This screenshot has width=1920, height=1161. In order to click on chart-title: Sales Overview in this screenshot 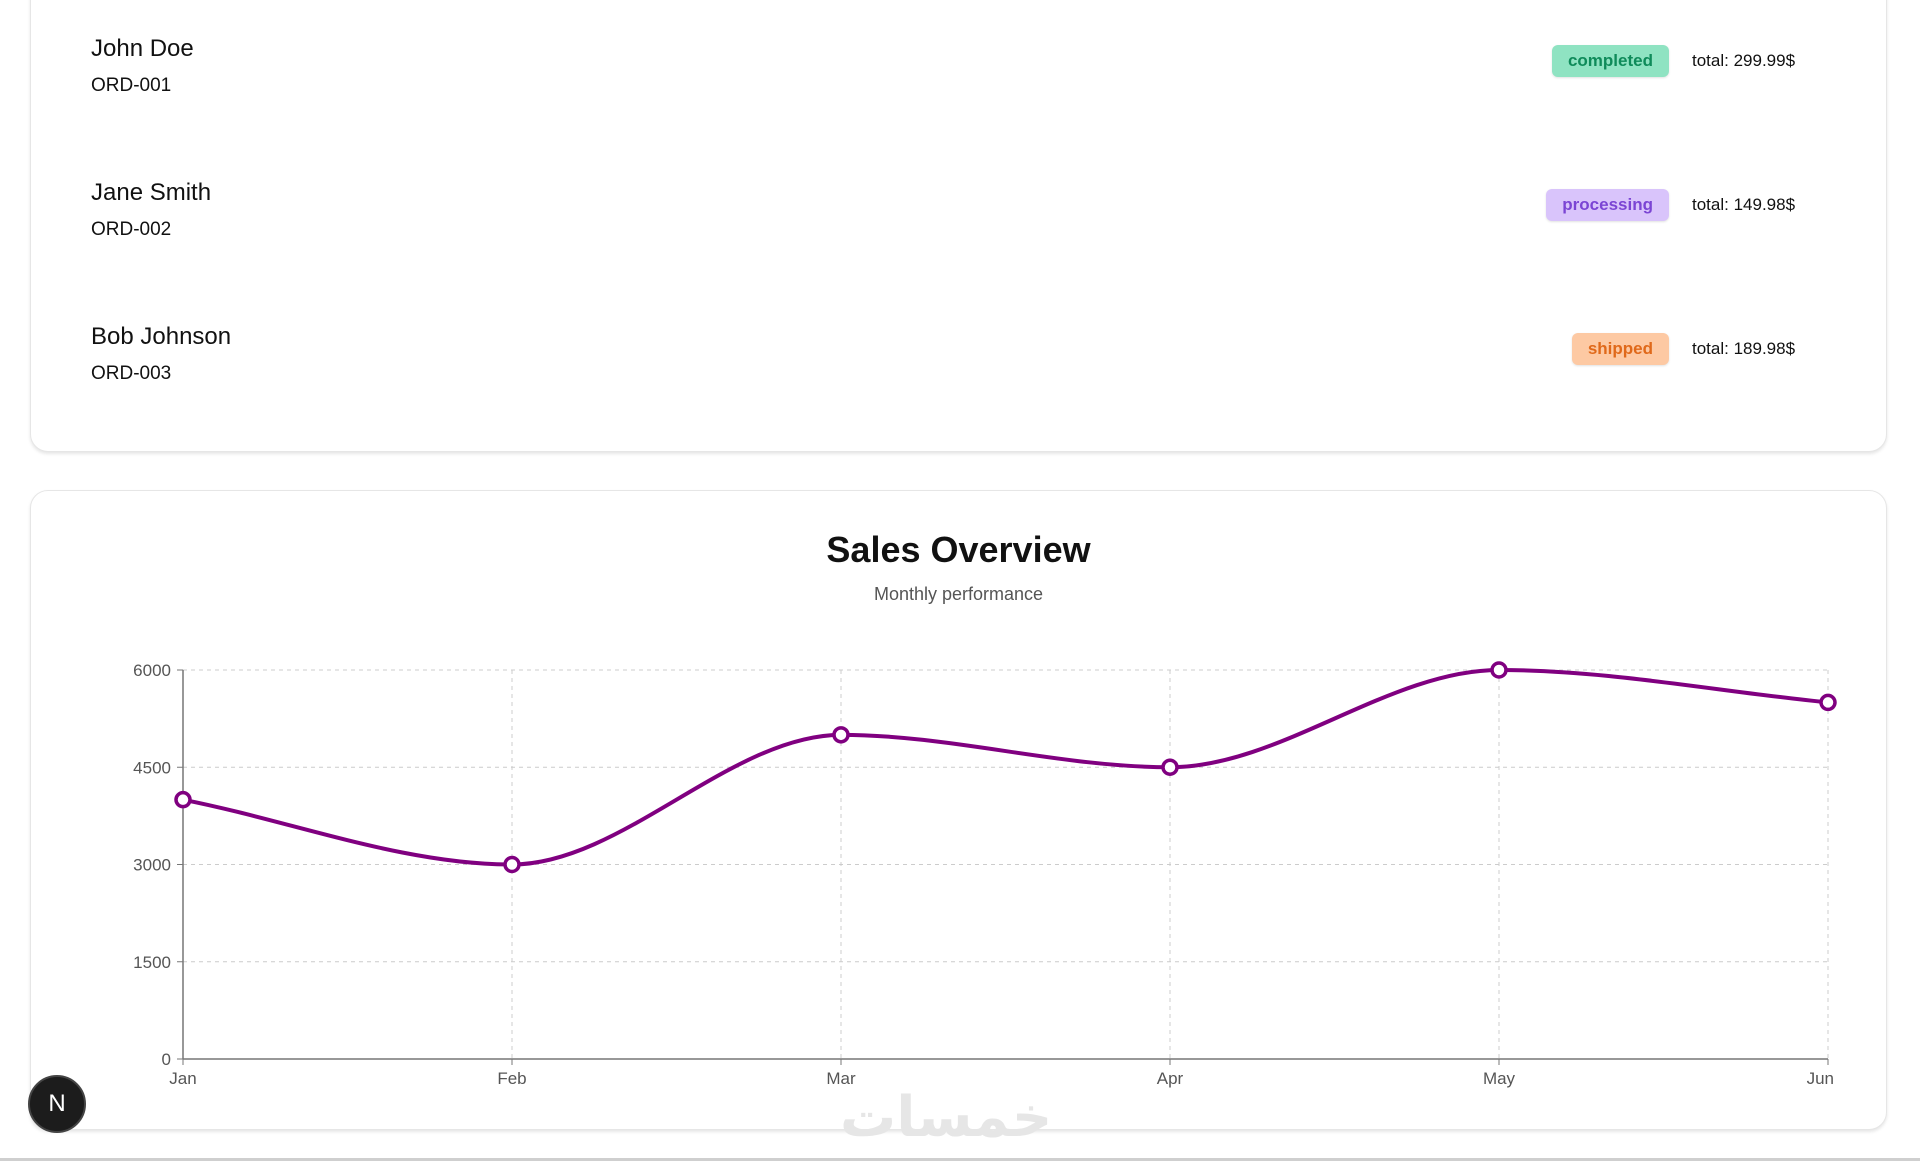, I will do `click(958, 549)`.